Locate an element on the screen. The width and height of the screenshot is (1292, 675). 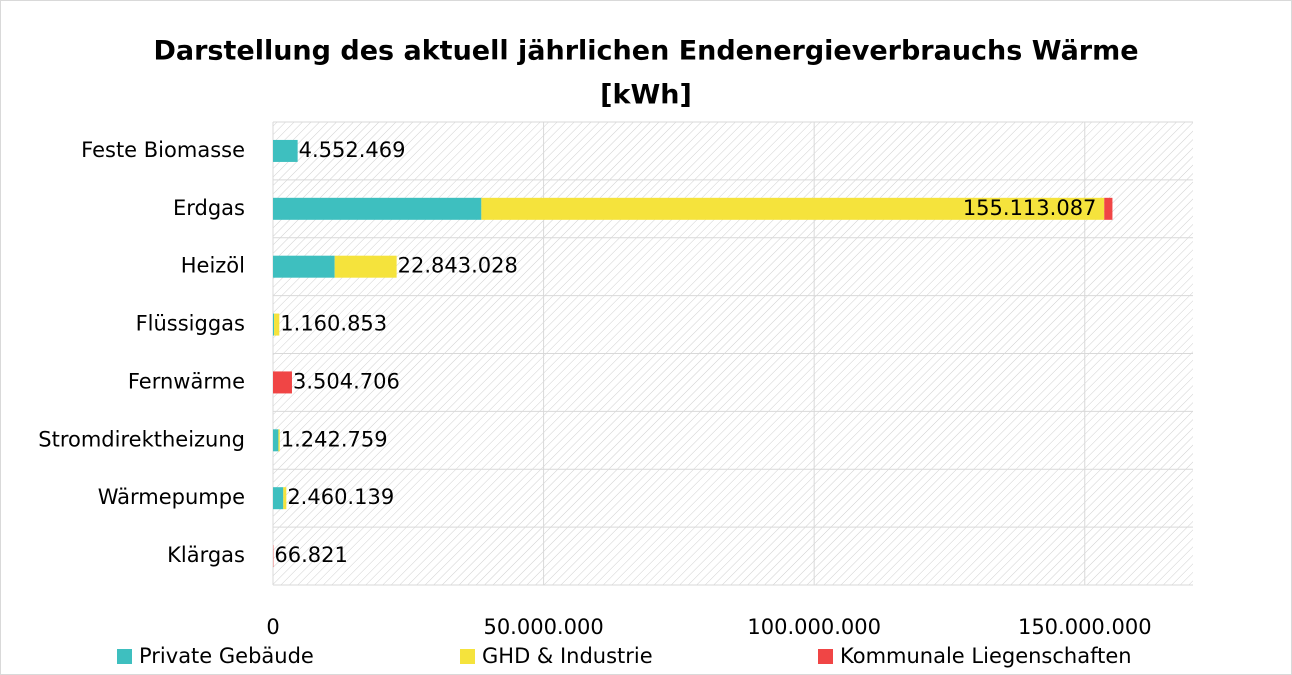
y-tick-label: Wärmepumpe is located at coordinates (171, 497).